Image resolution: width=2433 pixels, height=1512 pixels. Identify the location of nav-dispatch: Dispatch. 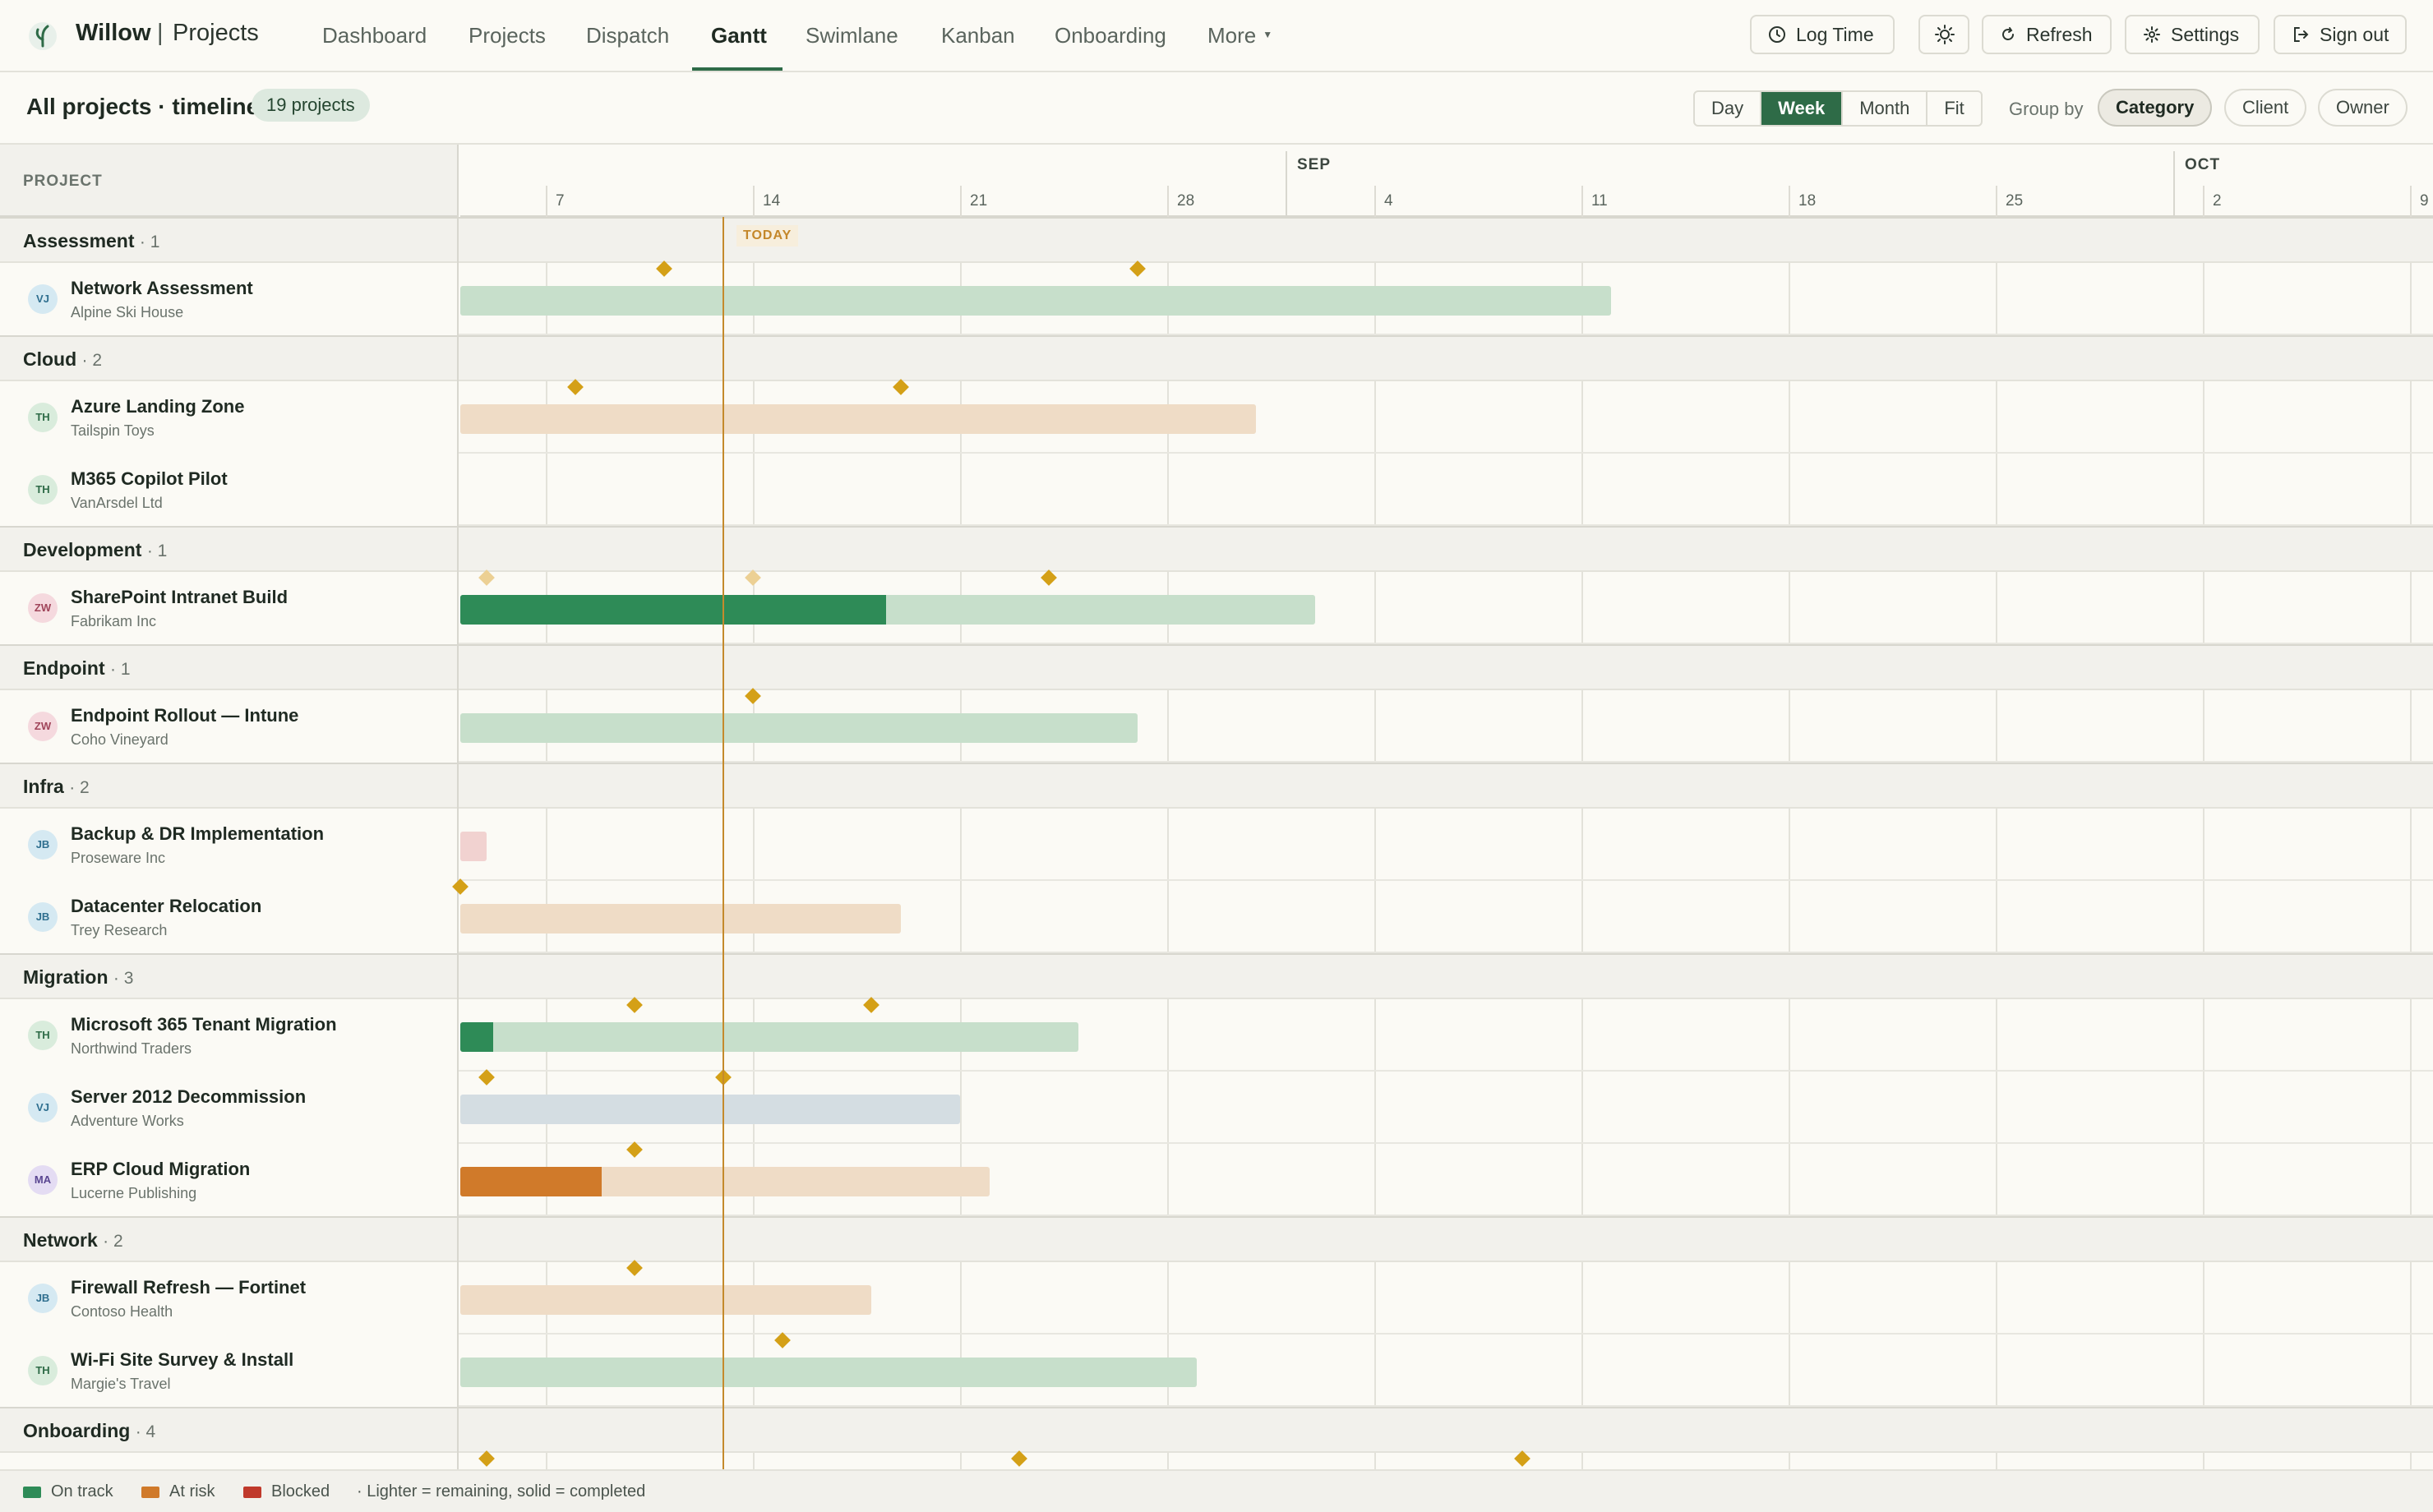
(628, 35).